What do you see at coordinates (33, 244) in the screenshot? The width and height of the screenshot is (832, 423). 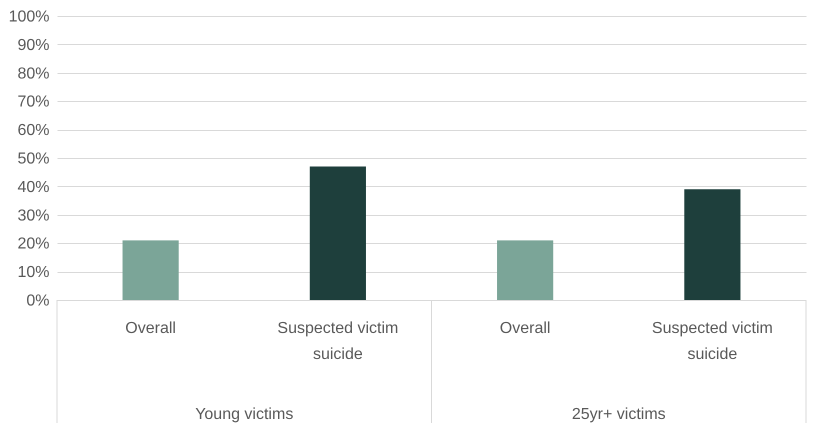 I see `y-tick-label: 20%` at bounding box center [33, 244].